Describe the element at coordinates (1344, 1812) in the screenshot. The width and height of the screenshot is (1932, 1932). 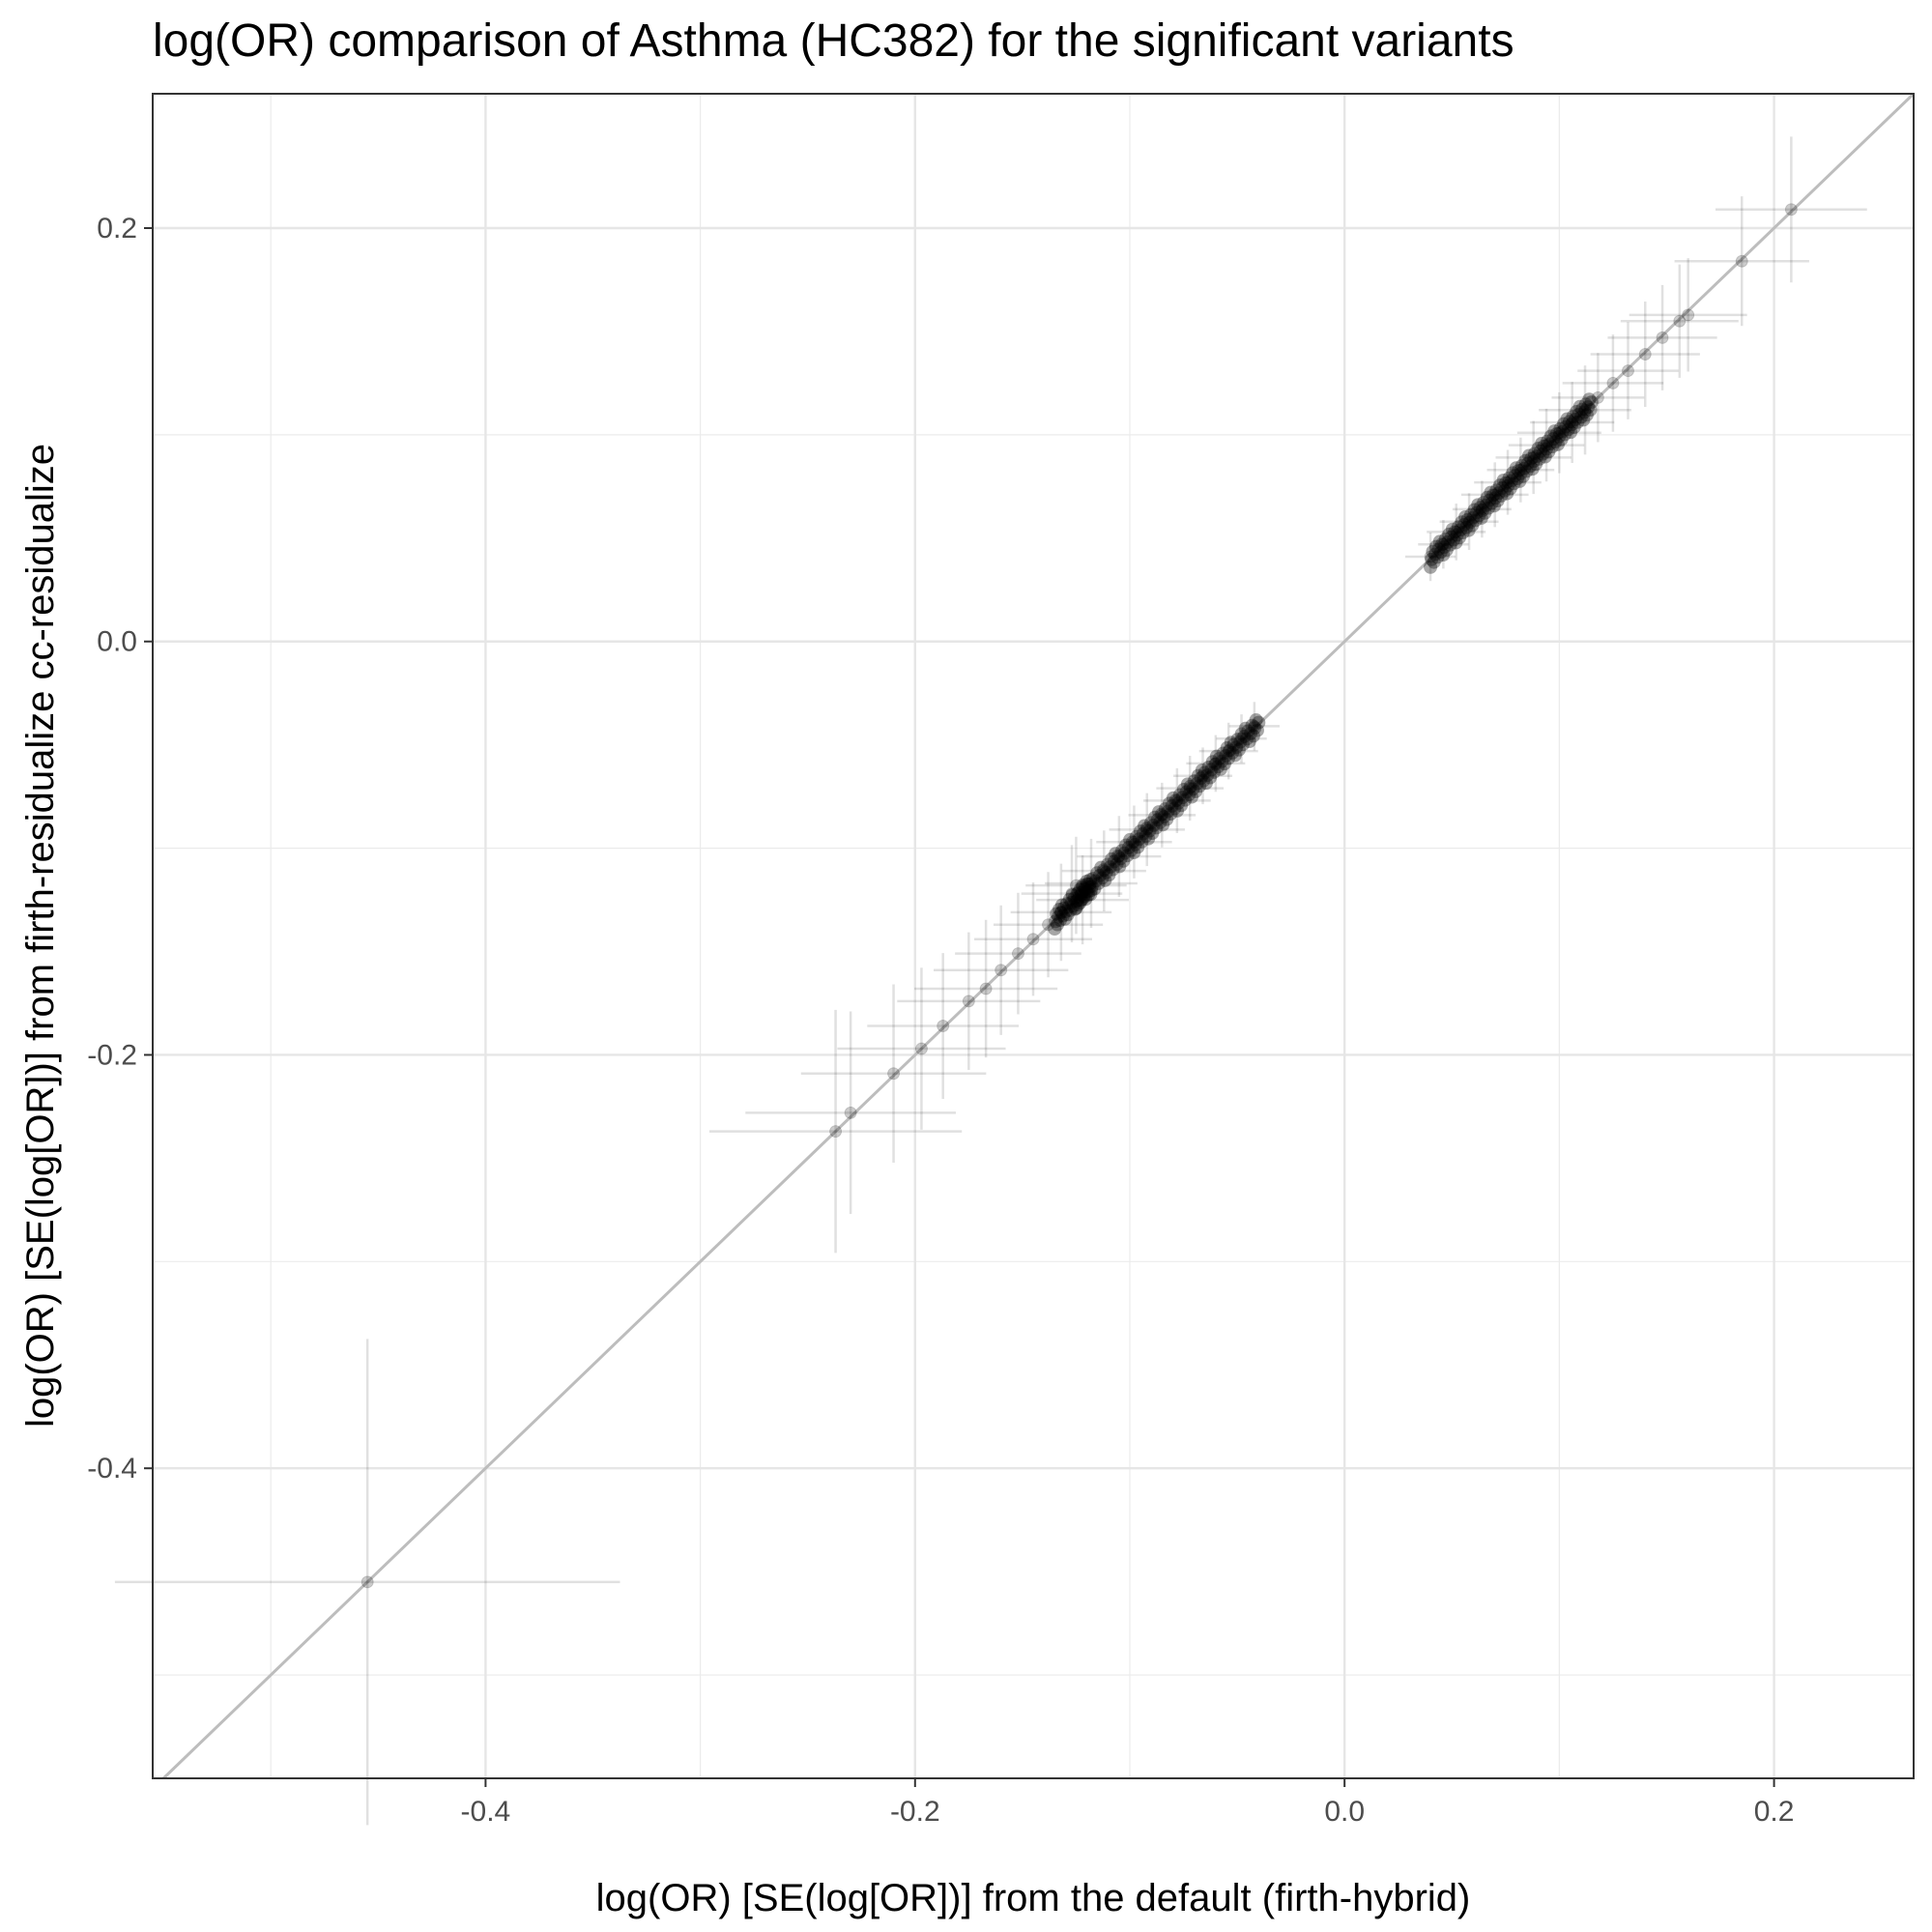
I see `x-tick-label: 0.0` at that location.